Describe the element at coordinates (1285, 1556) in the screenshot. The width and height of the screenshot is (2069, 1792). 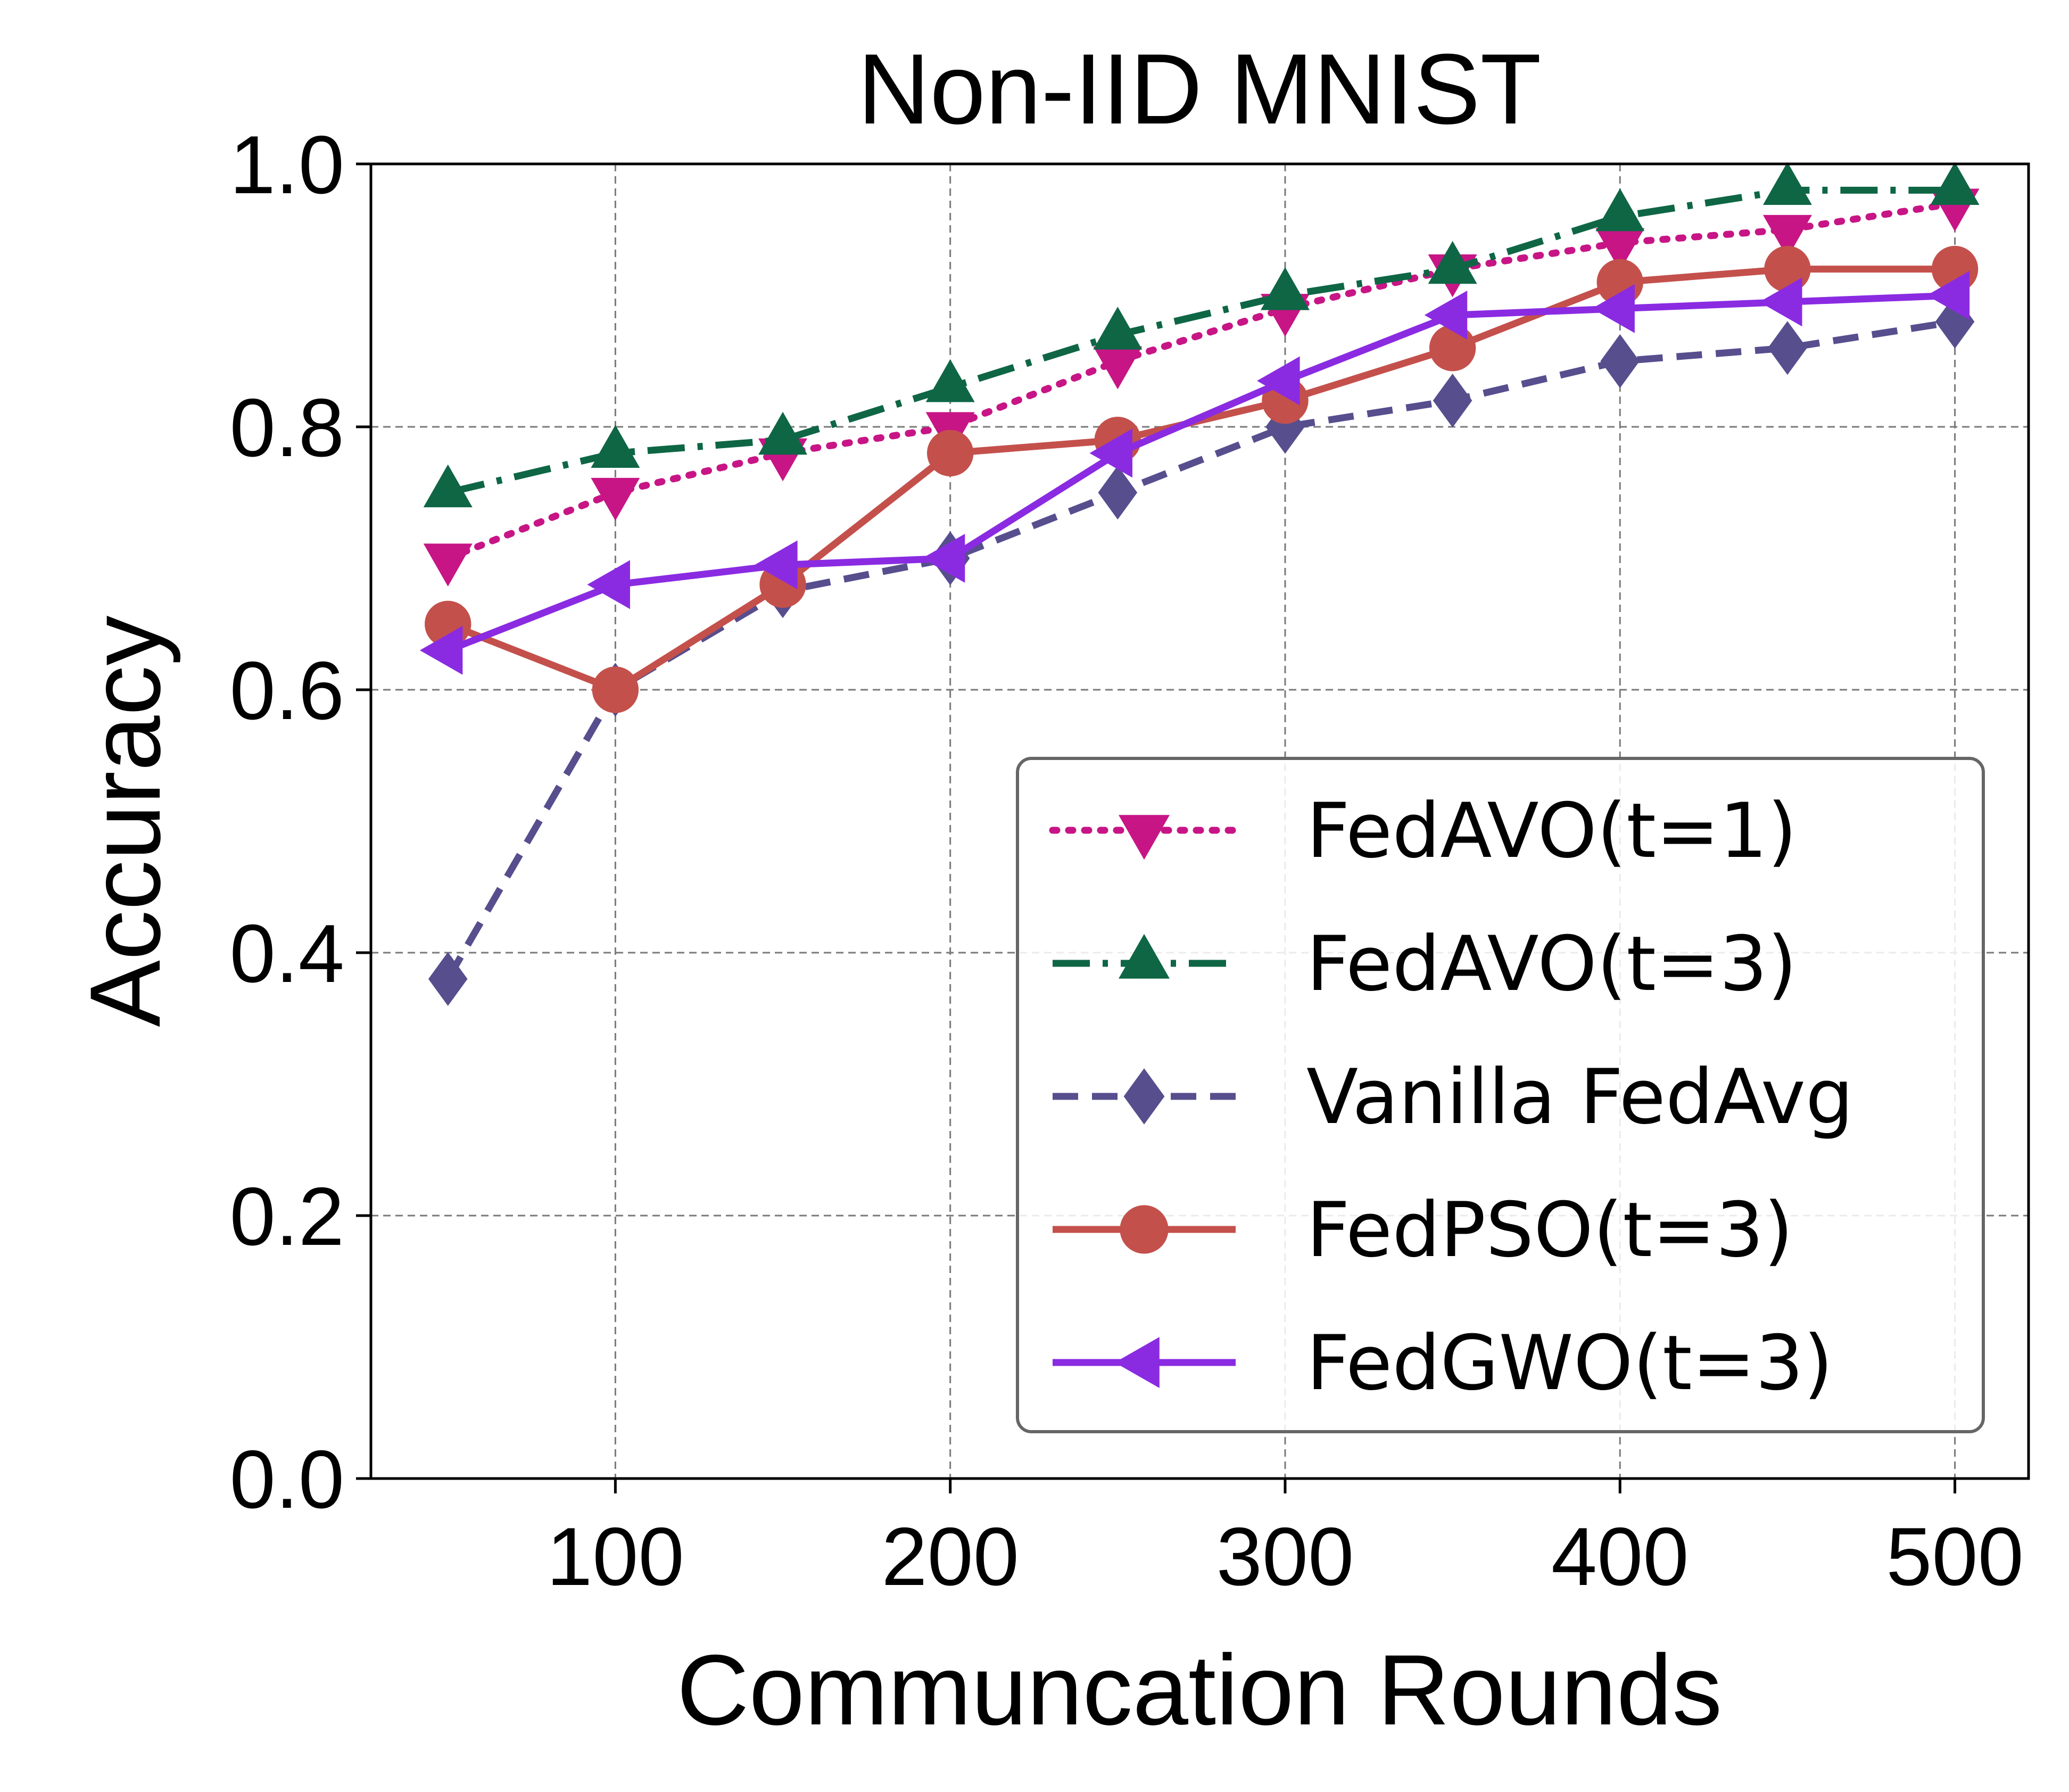
I see `x-tick-label: 300` at that location.